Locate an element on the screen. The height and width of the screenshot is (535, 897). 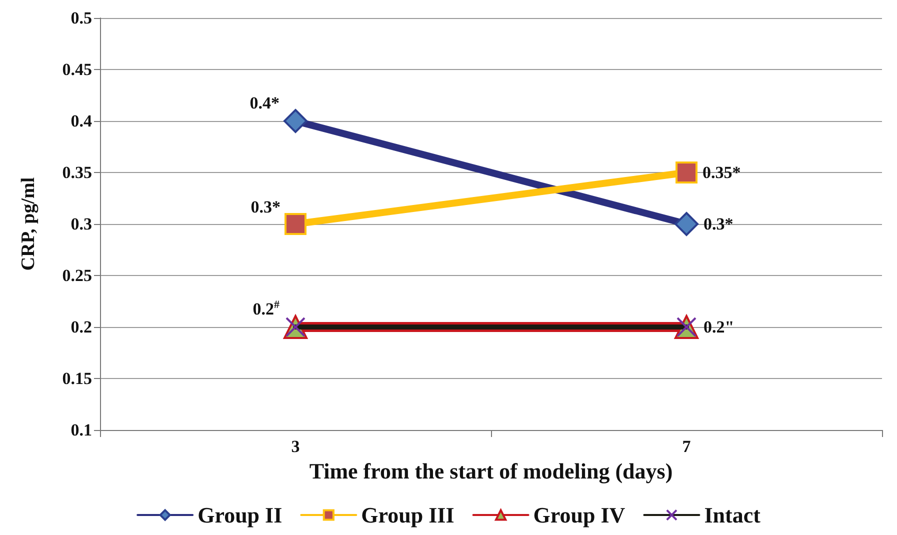
y-tick-label: 0.25 is located at coordinates (77, 275).